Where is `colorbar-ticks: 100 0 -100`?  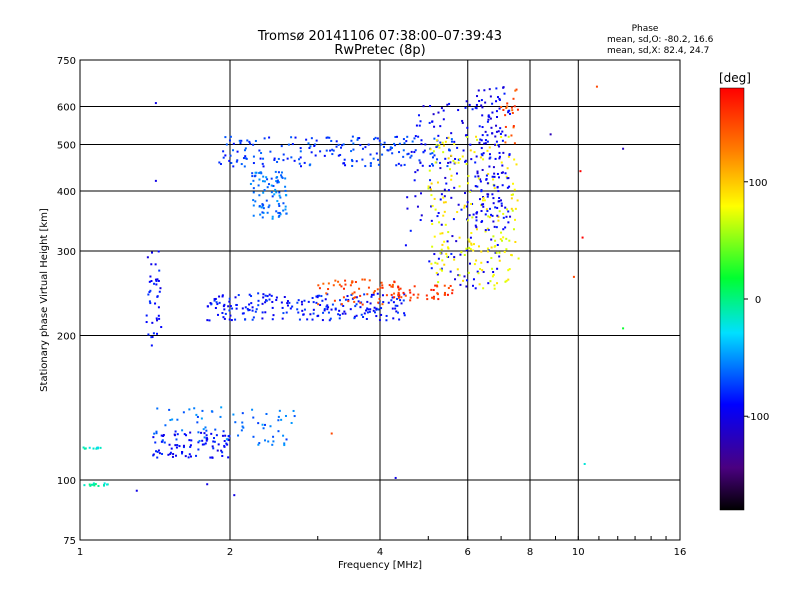 colorbar-ticks: 100 0 -100 is located at coordinates (756, 300).